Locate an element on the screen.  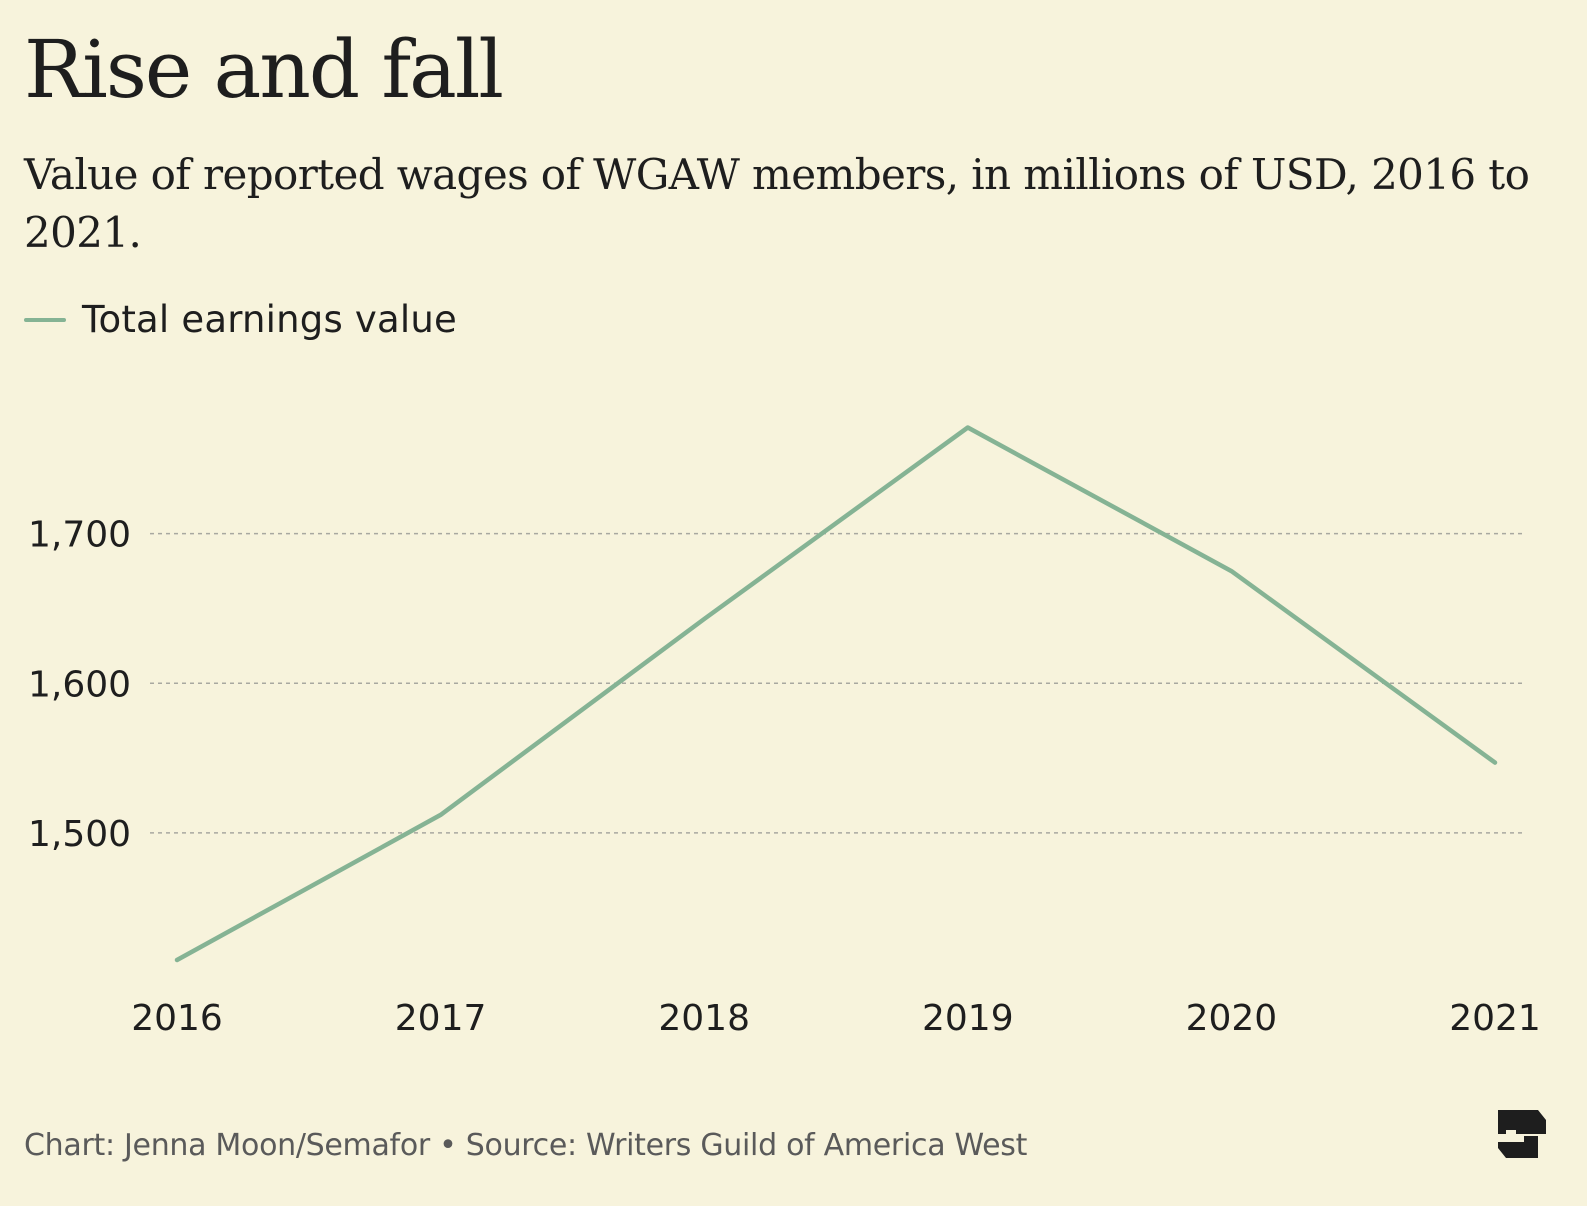
semafor-logo-icon is located at coordinates (1522, 1134).